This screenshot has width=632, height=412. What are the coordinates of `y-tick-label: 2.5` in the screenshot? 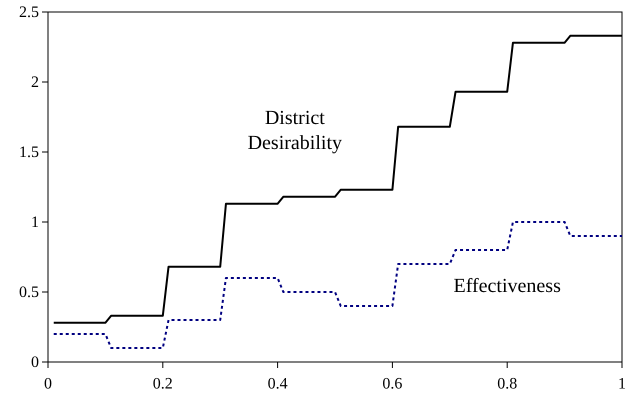 It's located at (29, 13).